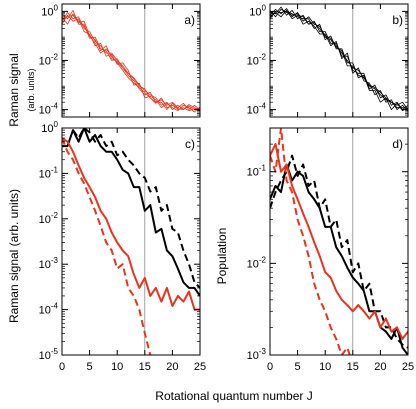  Describe the element at coordinates (189, 20) in the screenshot. I see `panel-label: a)` at that location.